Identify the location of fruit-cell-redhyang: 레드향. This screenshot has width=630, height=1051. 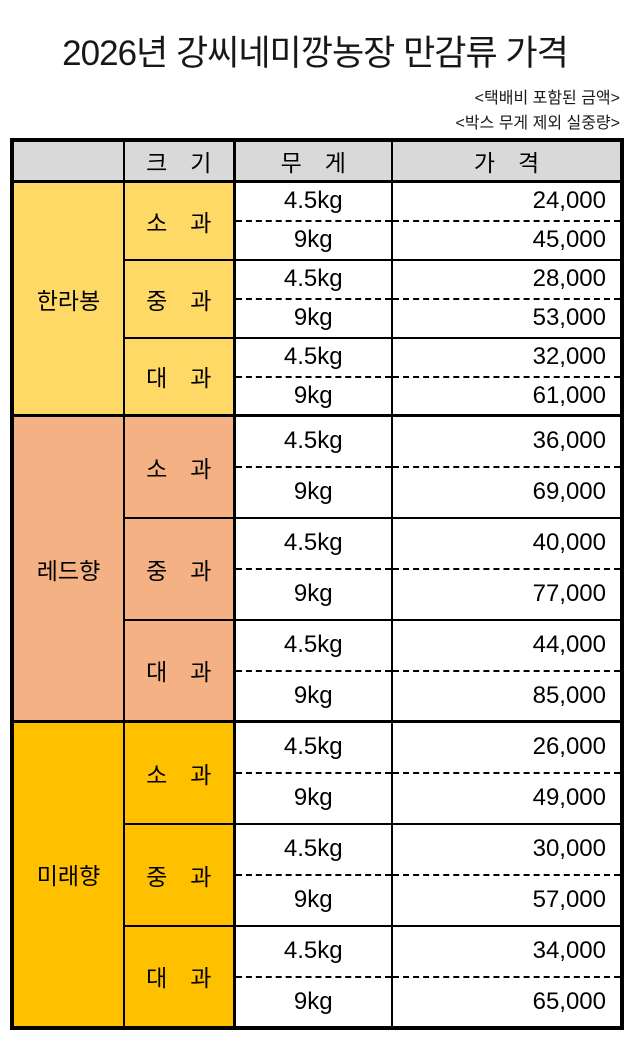
(68, 569).